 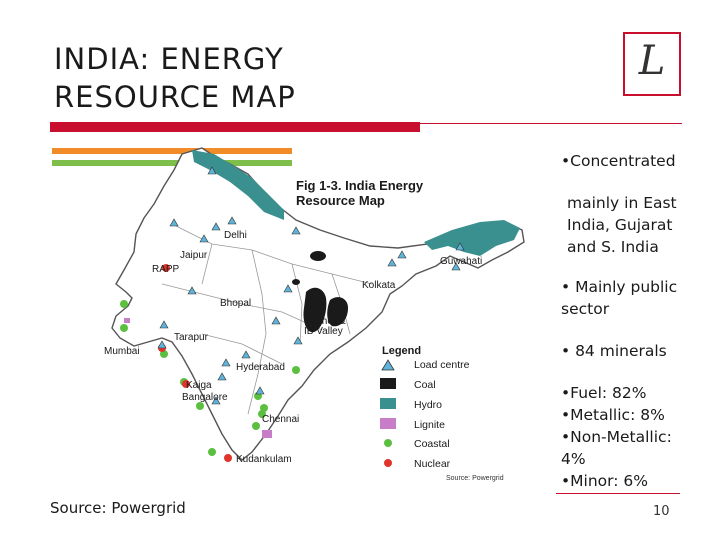 I want to click on source-caption: Source: Powergrid, so click(x=118, y=508).